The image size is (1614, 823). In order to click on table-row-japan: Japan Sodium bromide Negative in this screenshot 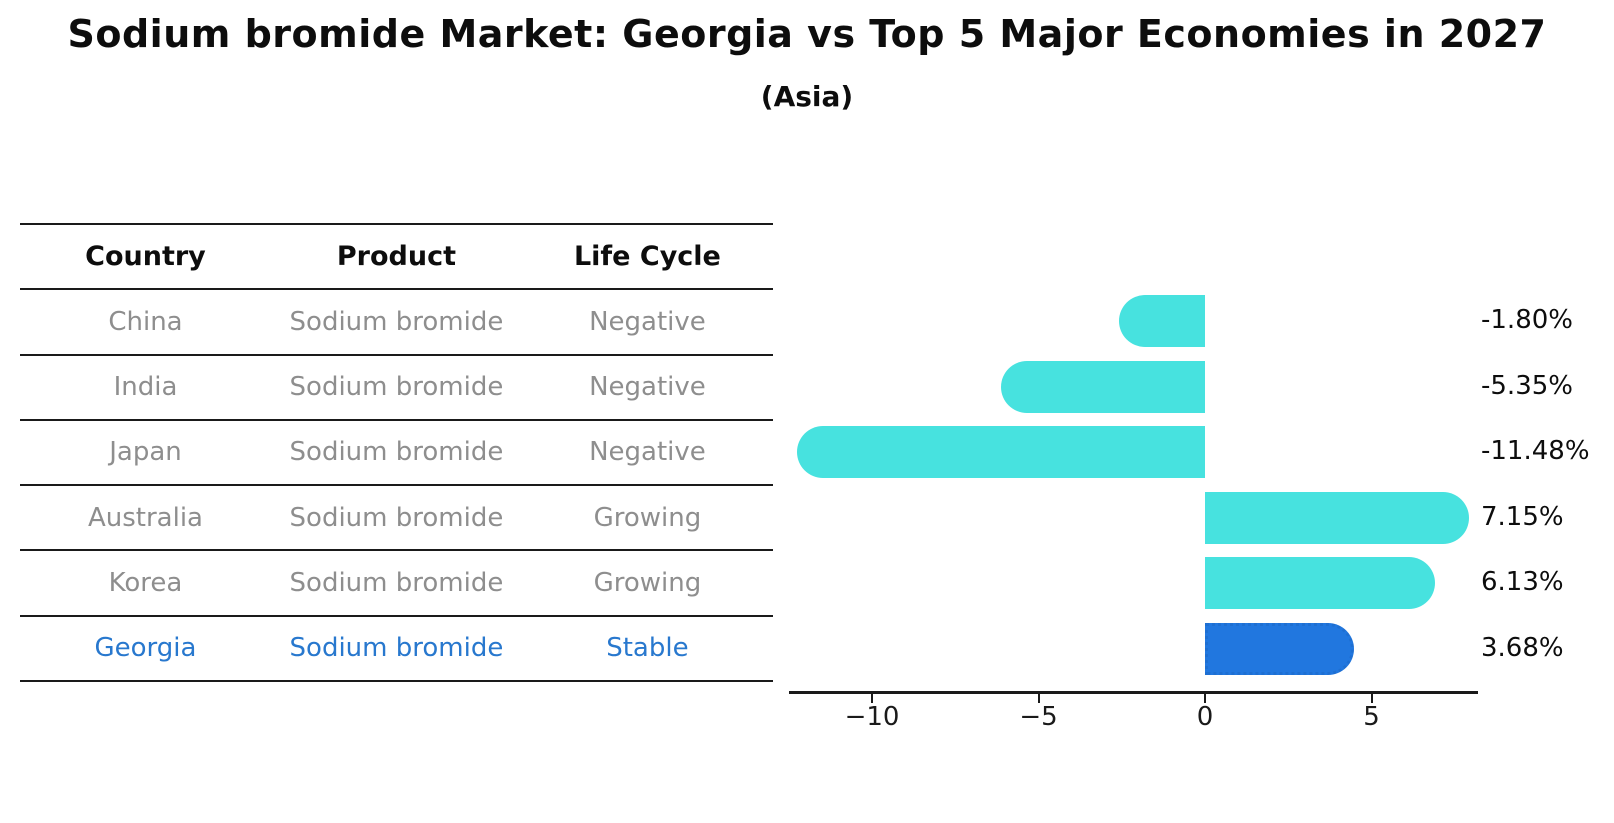, I will do `click(396, 451)`.